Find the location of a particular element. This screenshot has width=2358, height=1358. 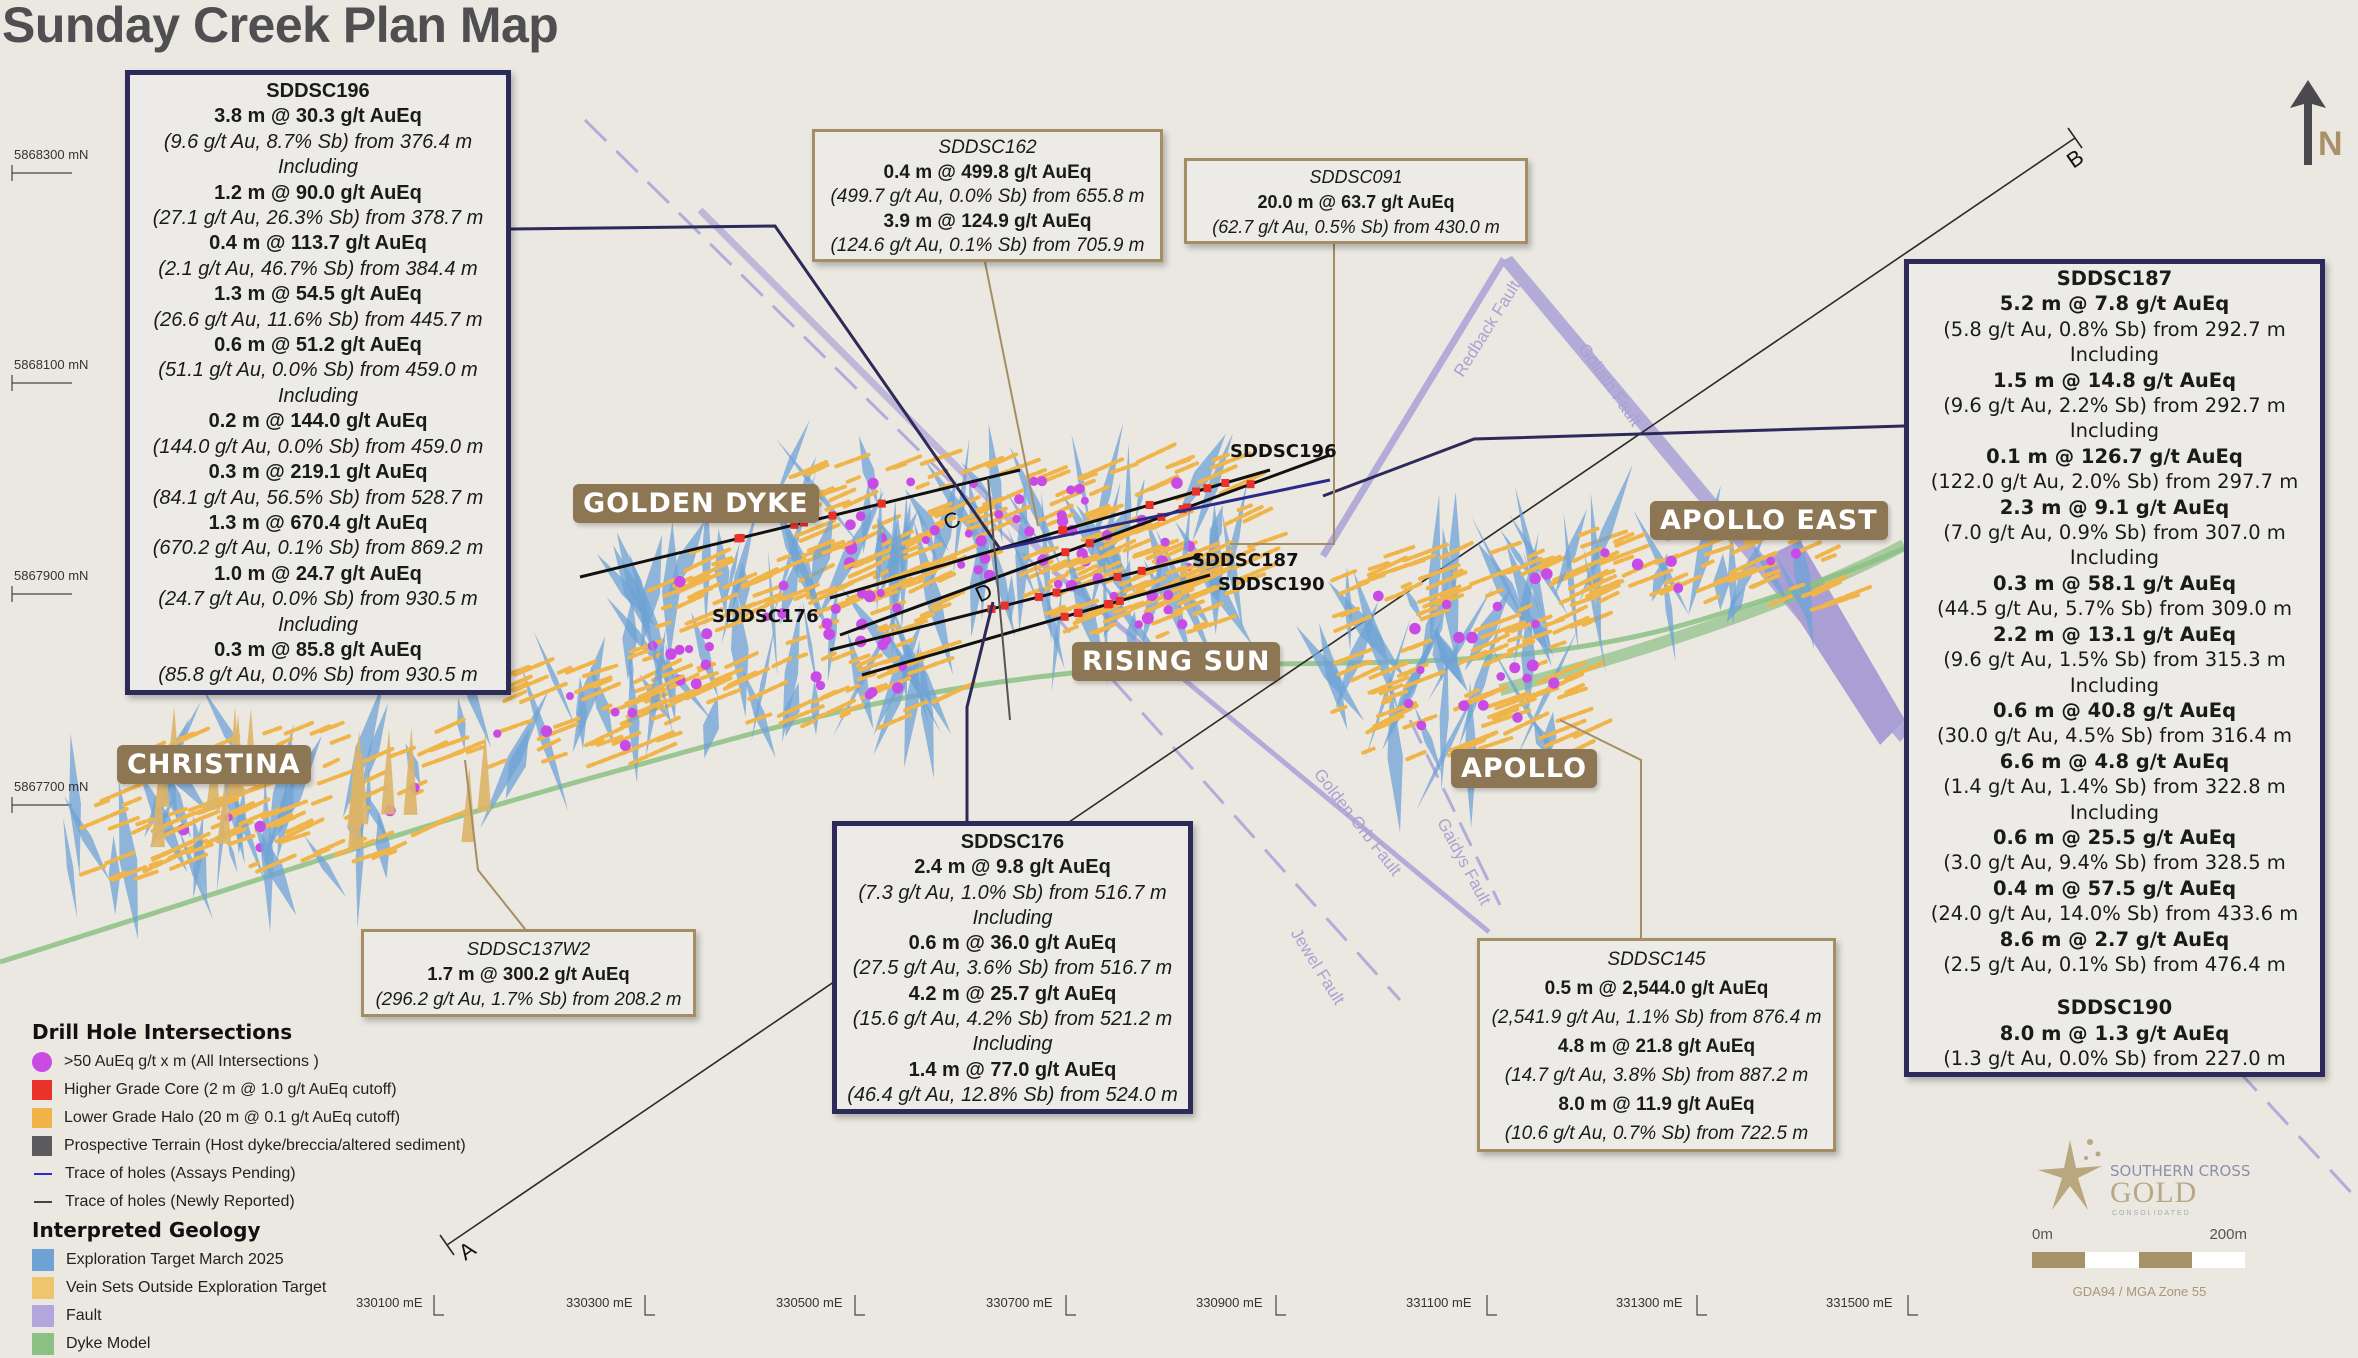

intercept-headline: 0.3 m @ 219.1 g/t AuEq is located at coordinates (318, 472).